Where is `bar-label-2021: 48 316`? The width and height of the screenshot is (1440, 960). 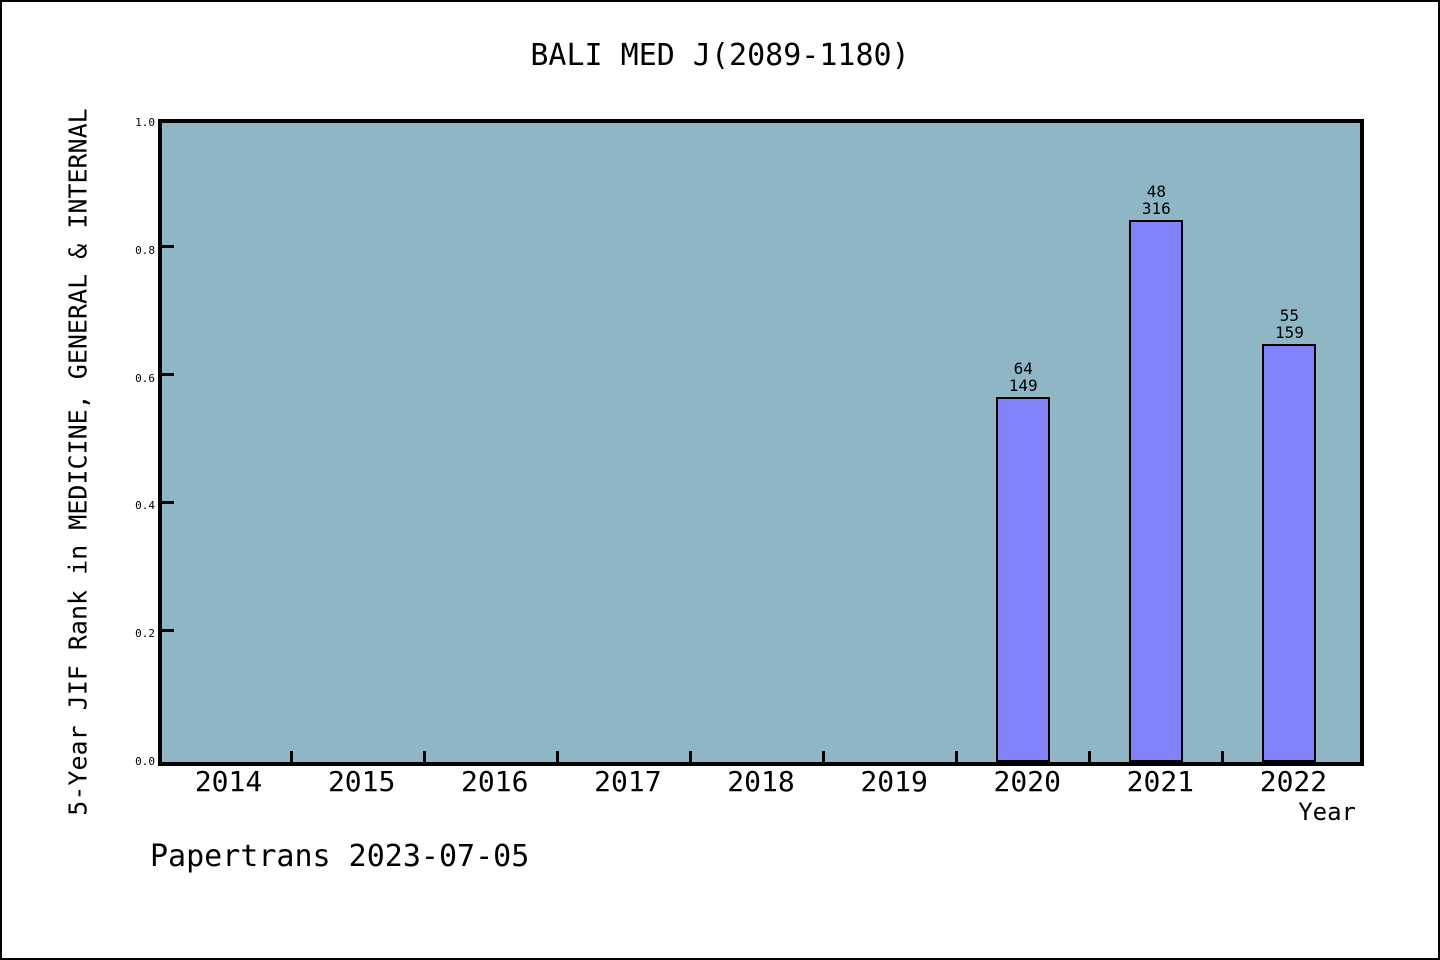 bar-label-2021: 48 316 is located at coordinates (1156, 200).